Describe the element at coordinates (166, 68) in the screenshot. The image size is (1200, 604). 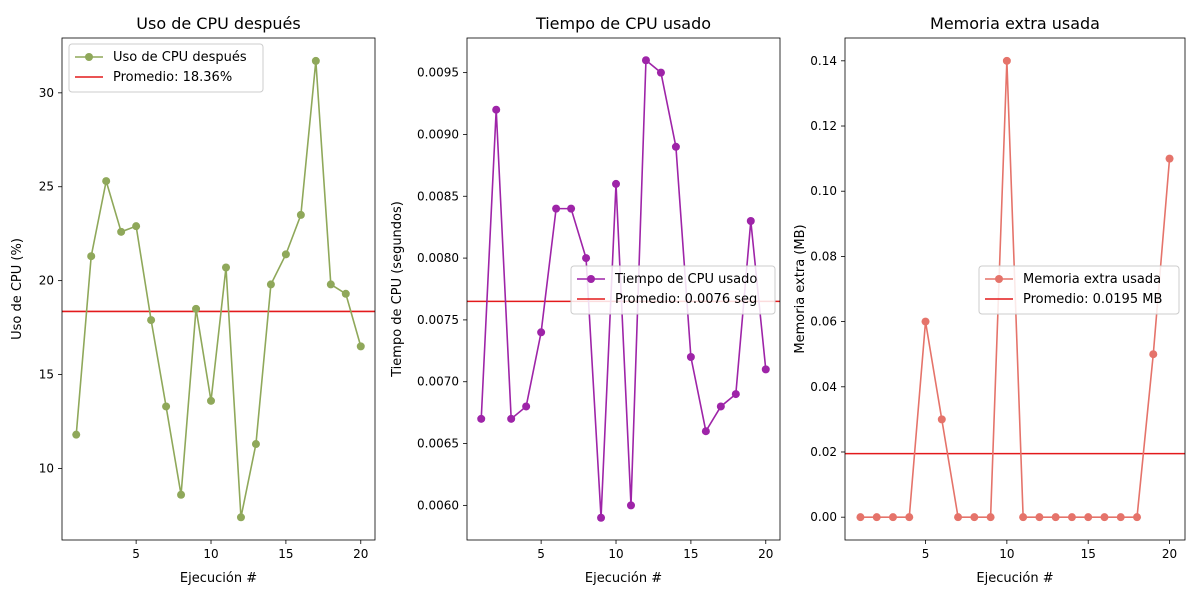
I see `legend: Uso de CPU después Promedio: 18.36%` at that location.